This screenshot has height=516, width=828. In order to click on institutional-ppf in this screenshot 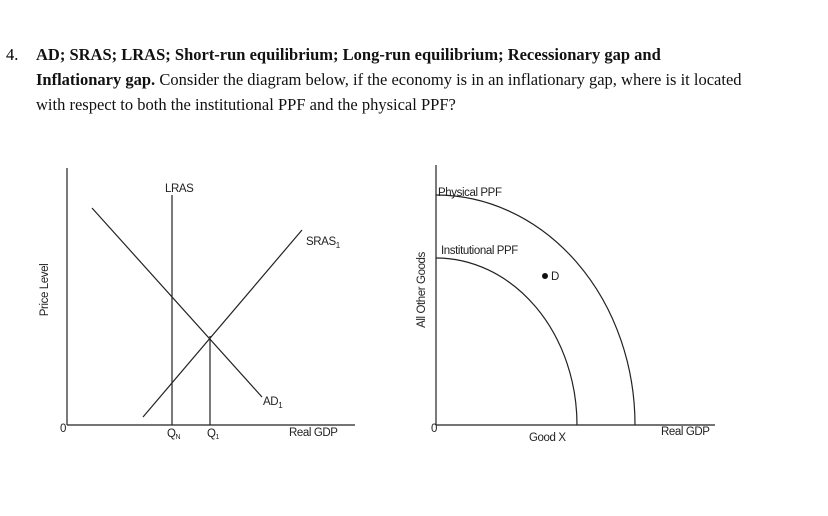, I will do `click(506, 341)`.